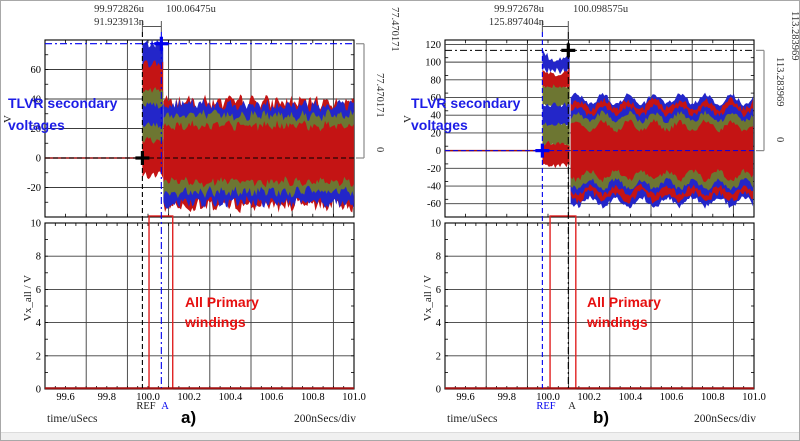  Describe the element at coordinates (379, 95) in the screenshot. I see `cursor-delta-voltage-value: 77.470171` at that location.